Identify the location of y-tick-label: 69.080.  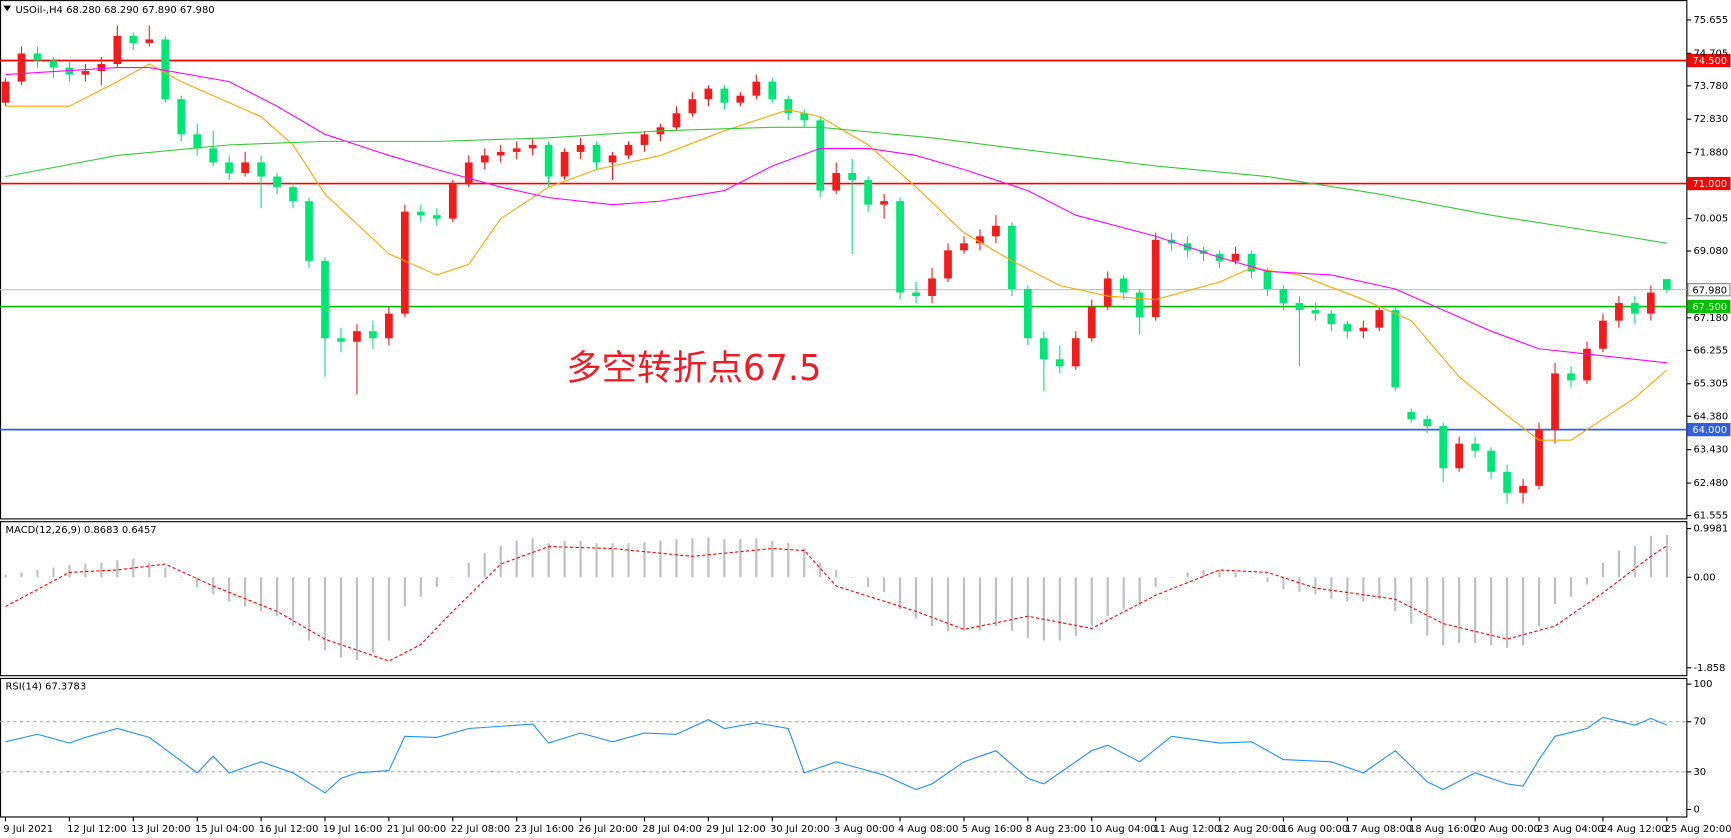
(1710, 251).